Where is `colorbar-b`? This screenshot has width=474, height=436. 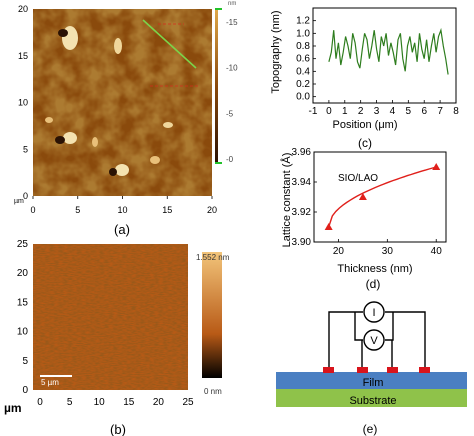
colorbar-b is located at coordinates (212, 315).